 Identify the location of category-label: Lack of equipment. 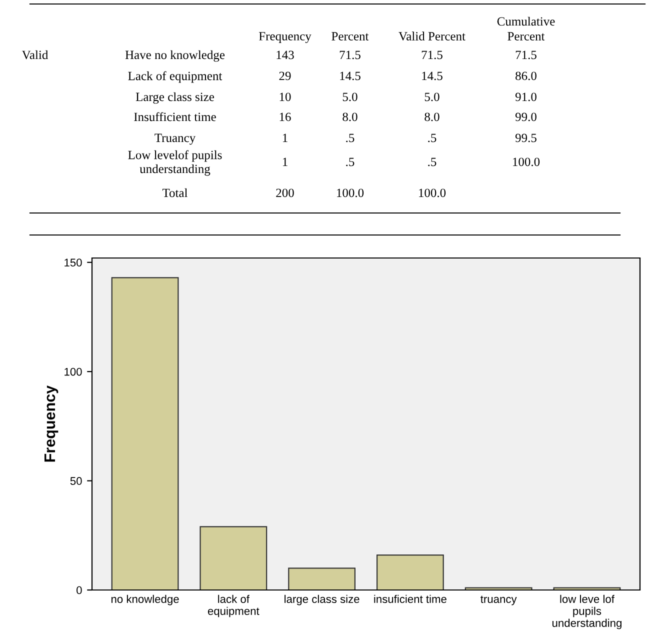
(175, 77).